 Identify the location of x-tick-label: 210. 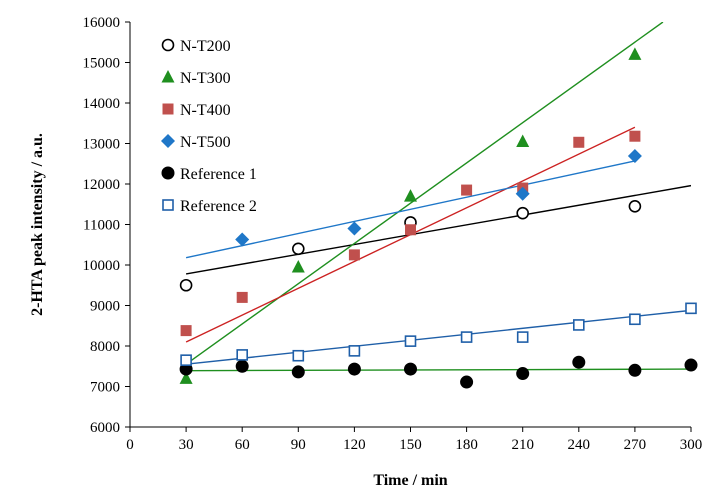
(522, 445).